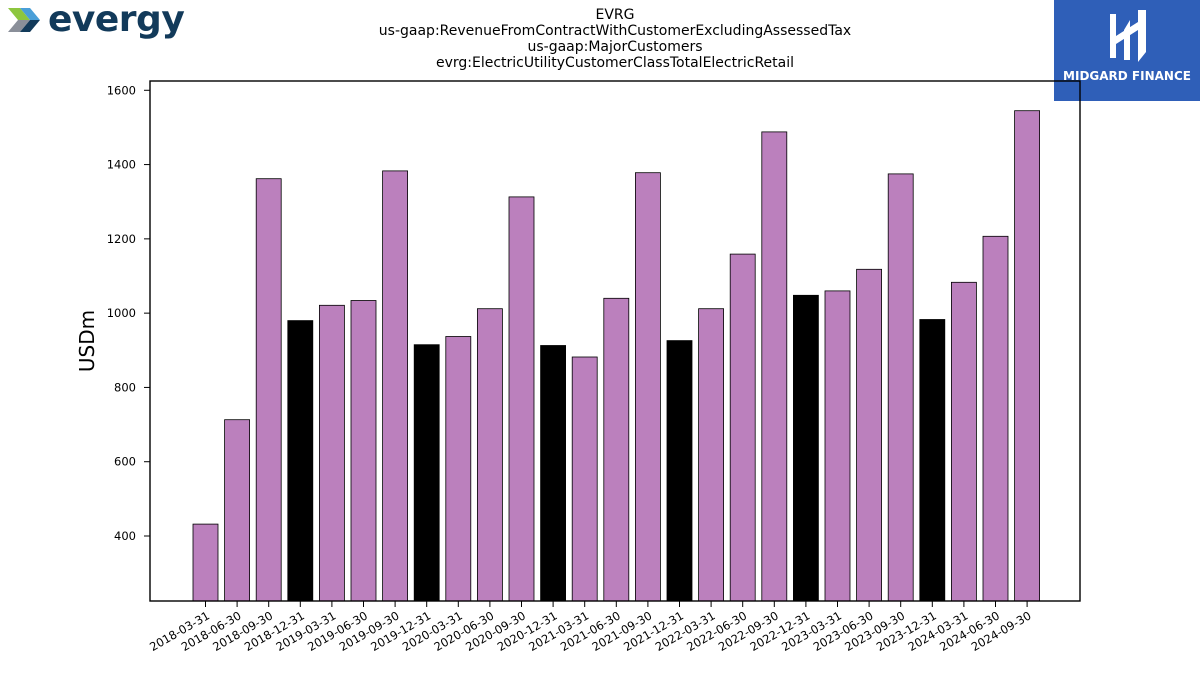  What do you see at coordinates (1128, 36) in the screenshot?
I see `midgard-emblem-icon` at bounding box center [1128, 36].